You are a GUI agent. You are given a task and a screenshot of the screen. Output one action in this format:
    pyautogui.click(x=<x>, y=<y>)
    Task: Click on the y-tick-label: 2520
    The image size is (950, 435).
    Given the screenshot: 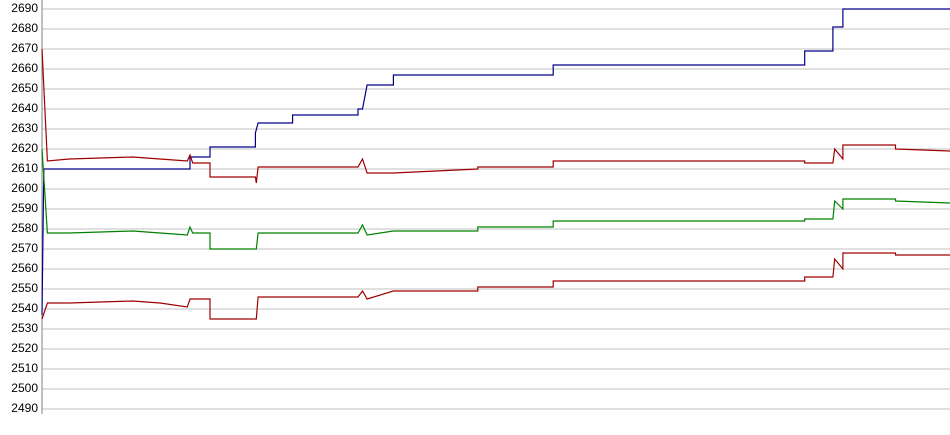 What is the action you would take?
    pyautogui.click(x=24, y=348)
    